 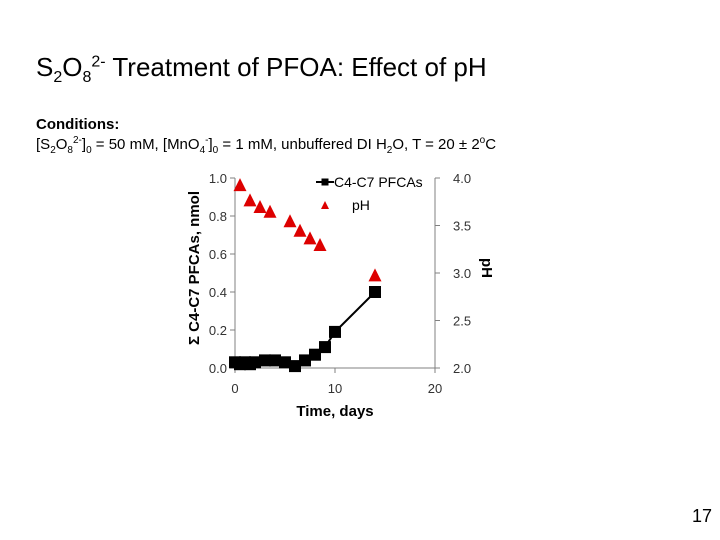 What do you see at coordinates (215, 150) in the screenshot?
I see `cond-part-11: 0` at bounding box center [215, 150].